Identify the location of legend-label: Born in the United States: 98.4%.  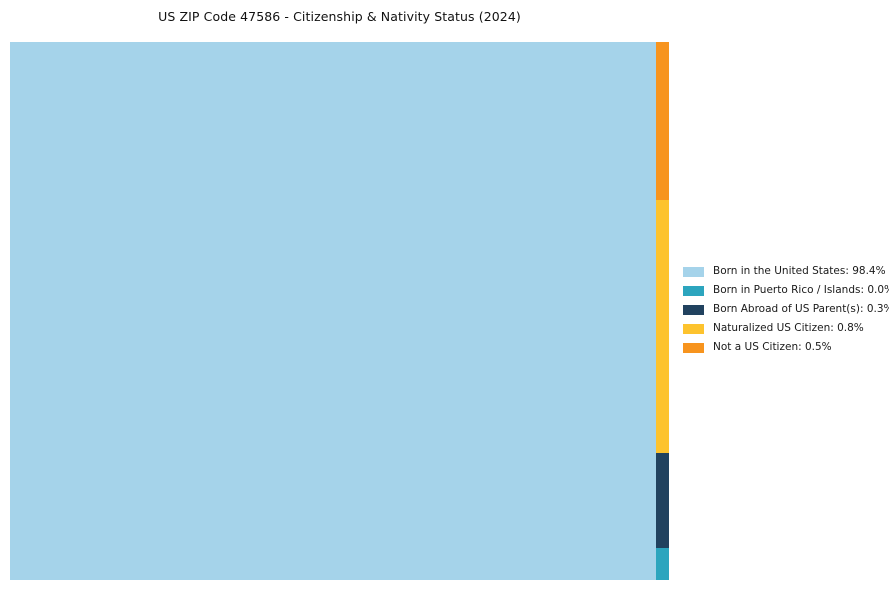
(799, 271).